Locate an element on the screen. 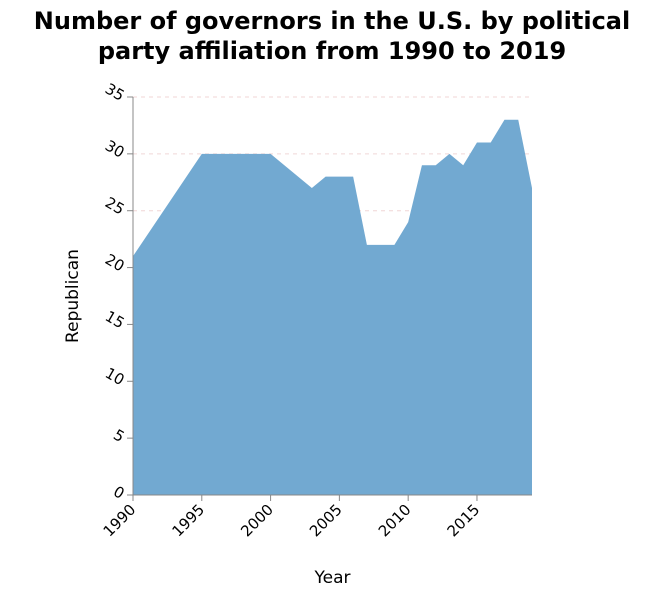 The width and height of the screenshot is (664, 600). x-tick-label-2015: 2015 is located at coordinates (464, 521).